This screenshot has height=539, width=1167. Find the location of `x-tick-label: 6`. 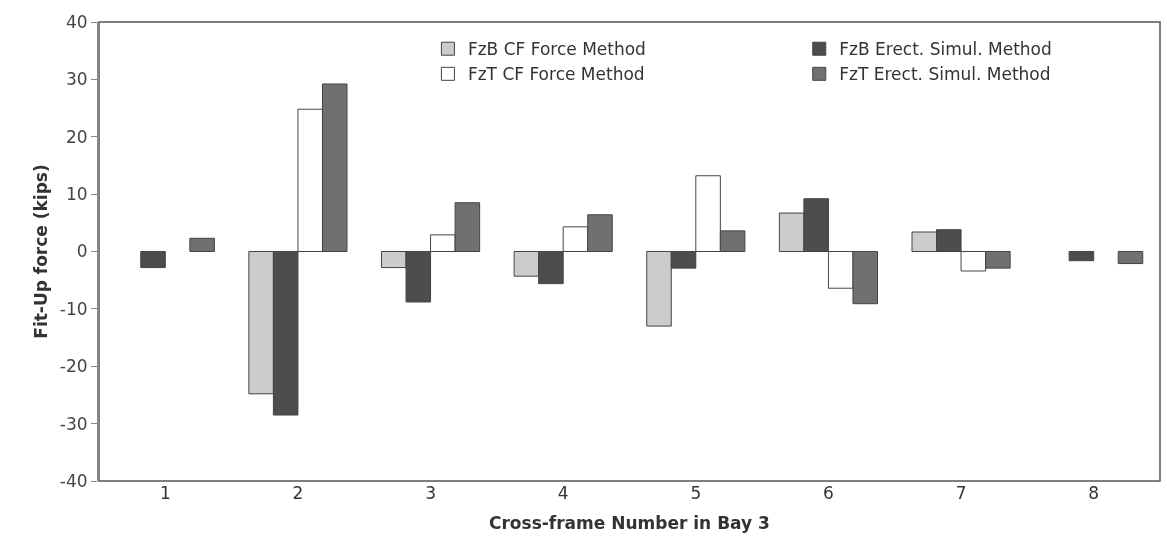

x-tick-label: 6 is located at coordinates (828, 493).